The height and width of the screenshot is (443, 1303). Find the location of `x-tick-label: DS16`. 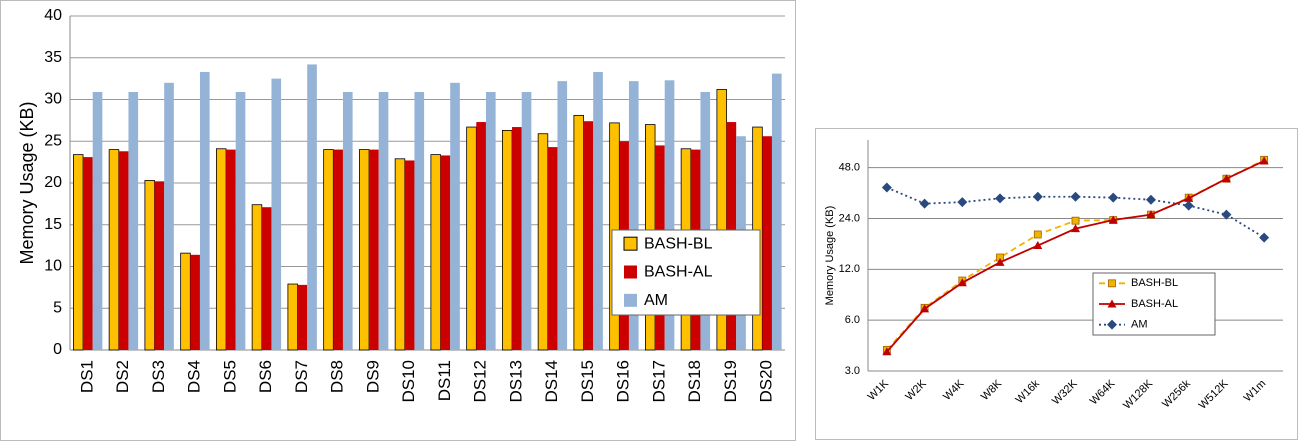

x-tick-label: DS16 is located at coordinates (623, 381).